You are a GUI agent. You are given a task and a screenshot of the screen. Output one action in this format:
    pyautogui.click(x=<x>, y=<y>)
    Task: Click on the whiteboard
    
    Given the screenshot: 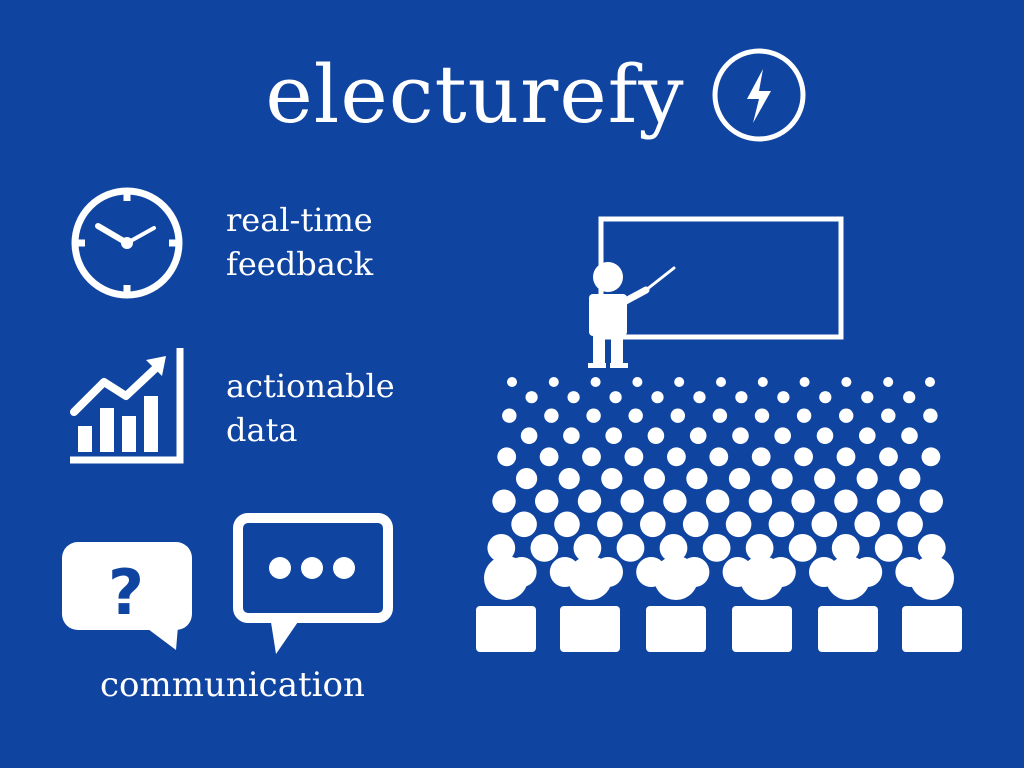 What is the action you would take?
    pyautogui.click(x=721, y=278)
    